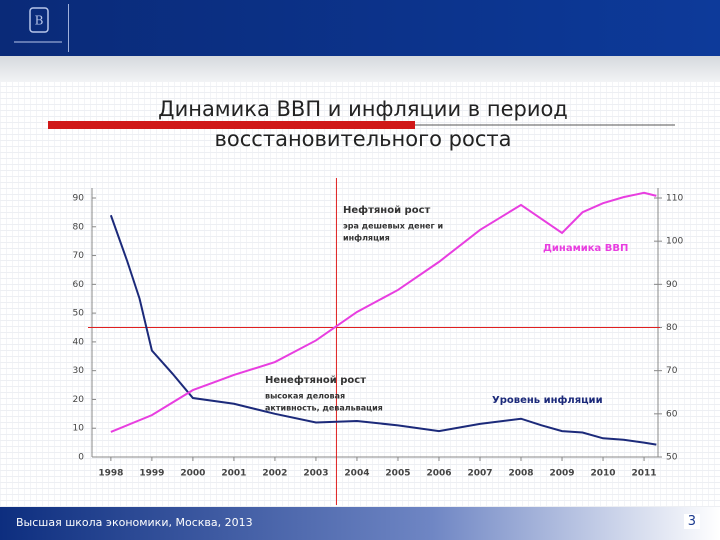 The width and height of the screenshot is (720, 540). What do you see at coordinates (363, 109) in the screenshot?
I see `slide-title: Динамика ВВП и инфляции в период` at bounding box center [363, 109].